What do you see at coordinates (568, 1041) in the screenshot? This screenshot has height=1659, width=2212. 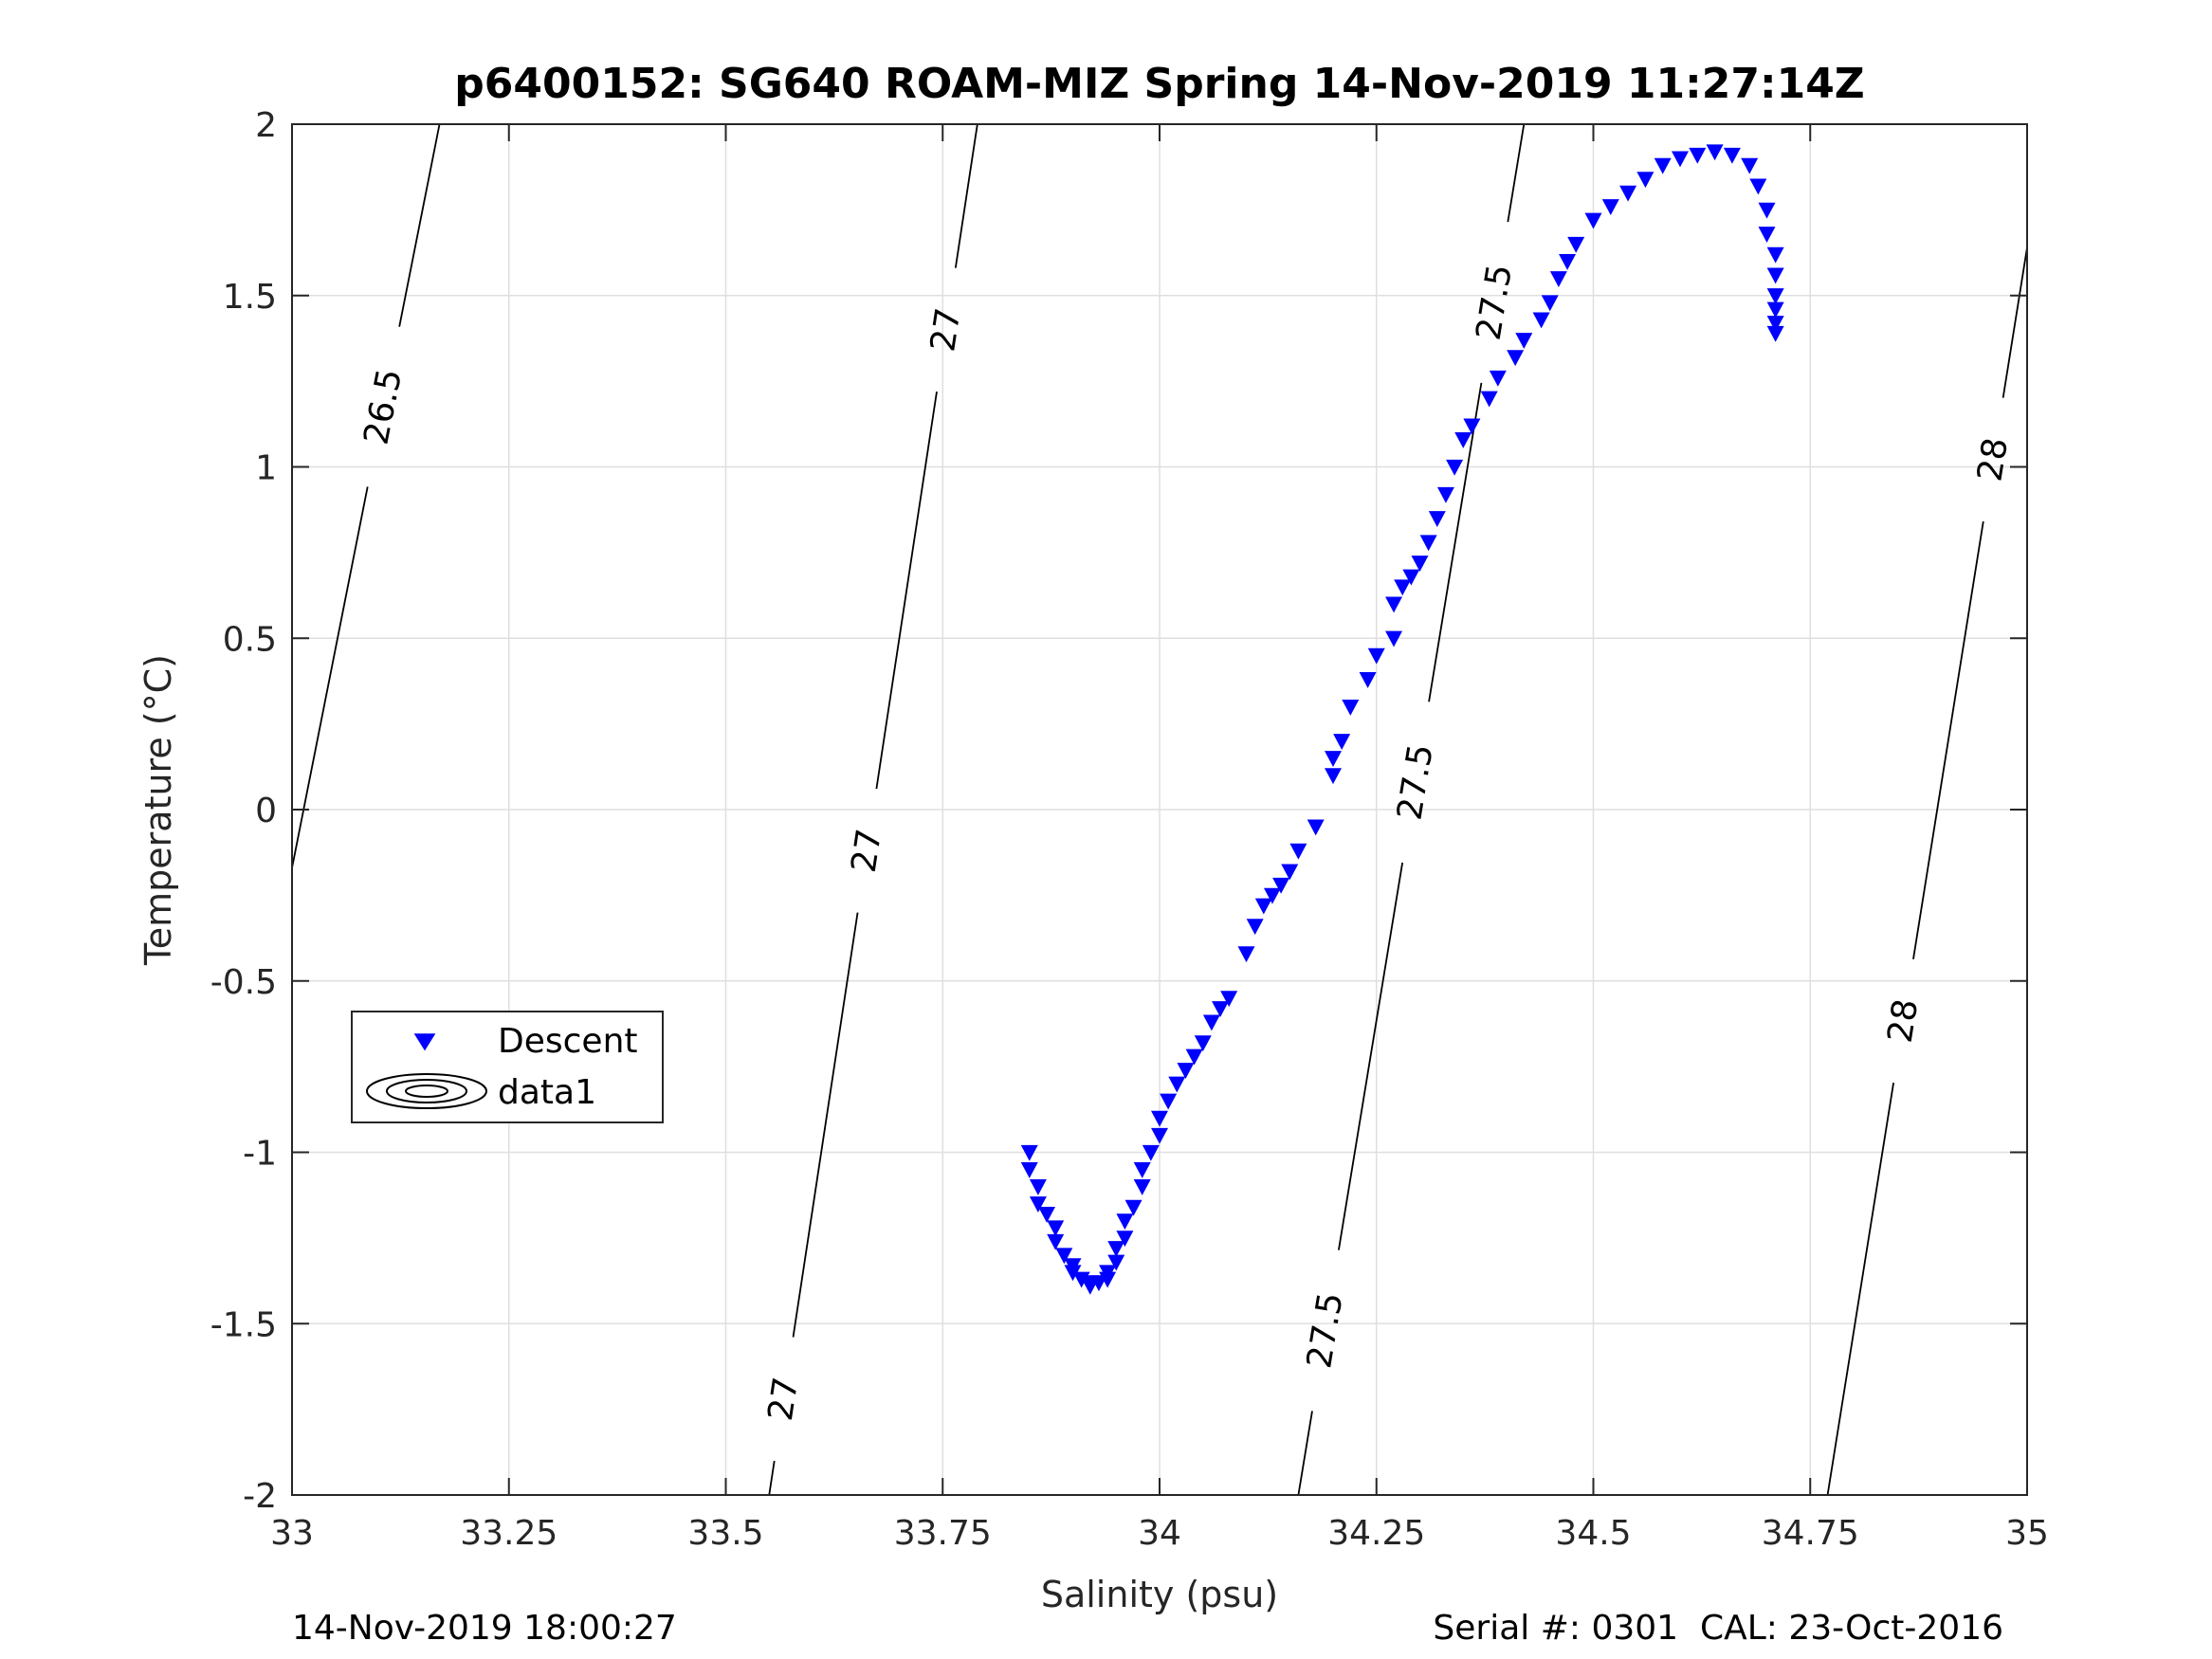 I see `legend-entry-descent: Descent` at bounding box center [568, 1041].